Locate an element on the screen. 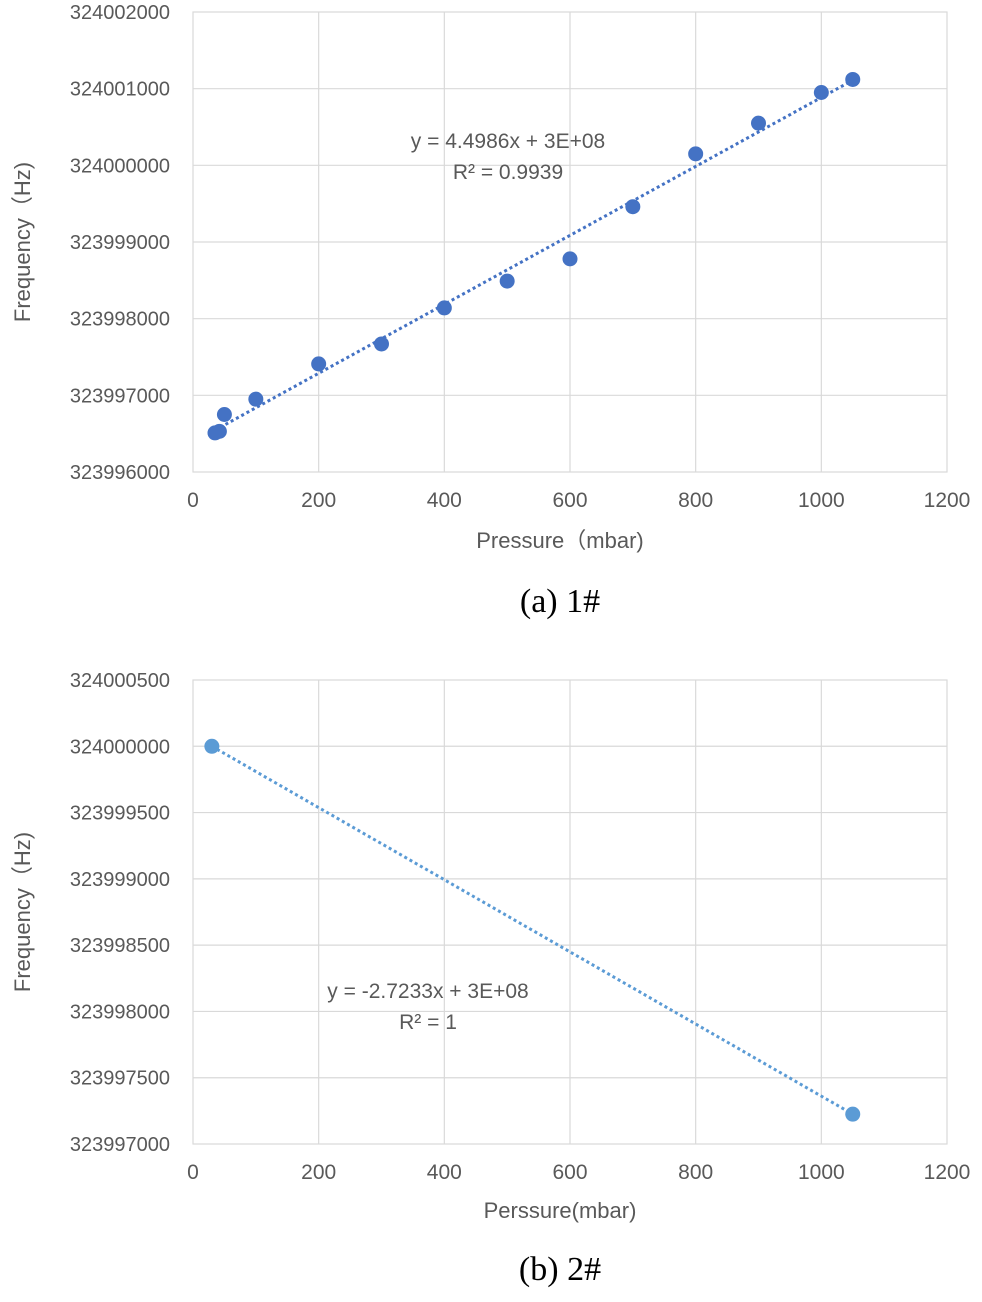 The width and height of the screenshot is (982, 1302). y-tick-label: 323997500 is located at coordinates (120, 1079).